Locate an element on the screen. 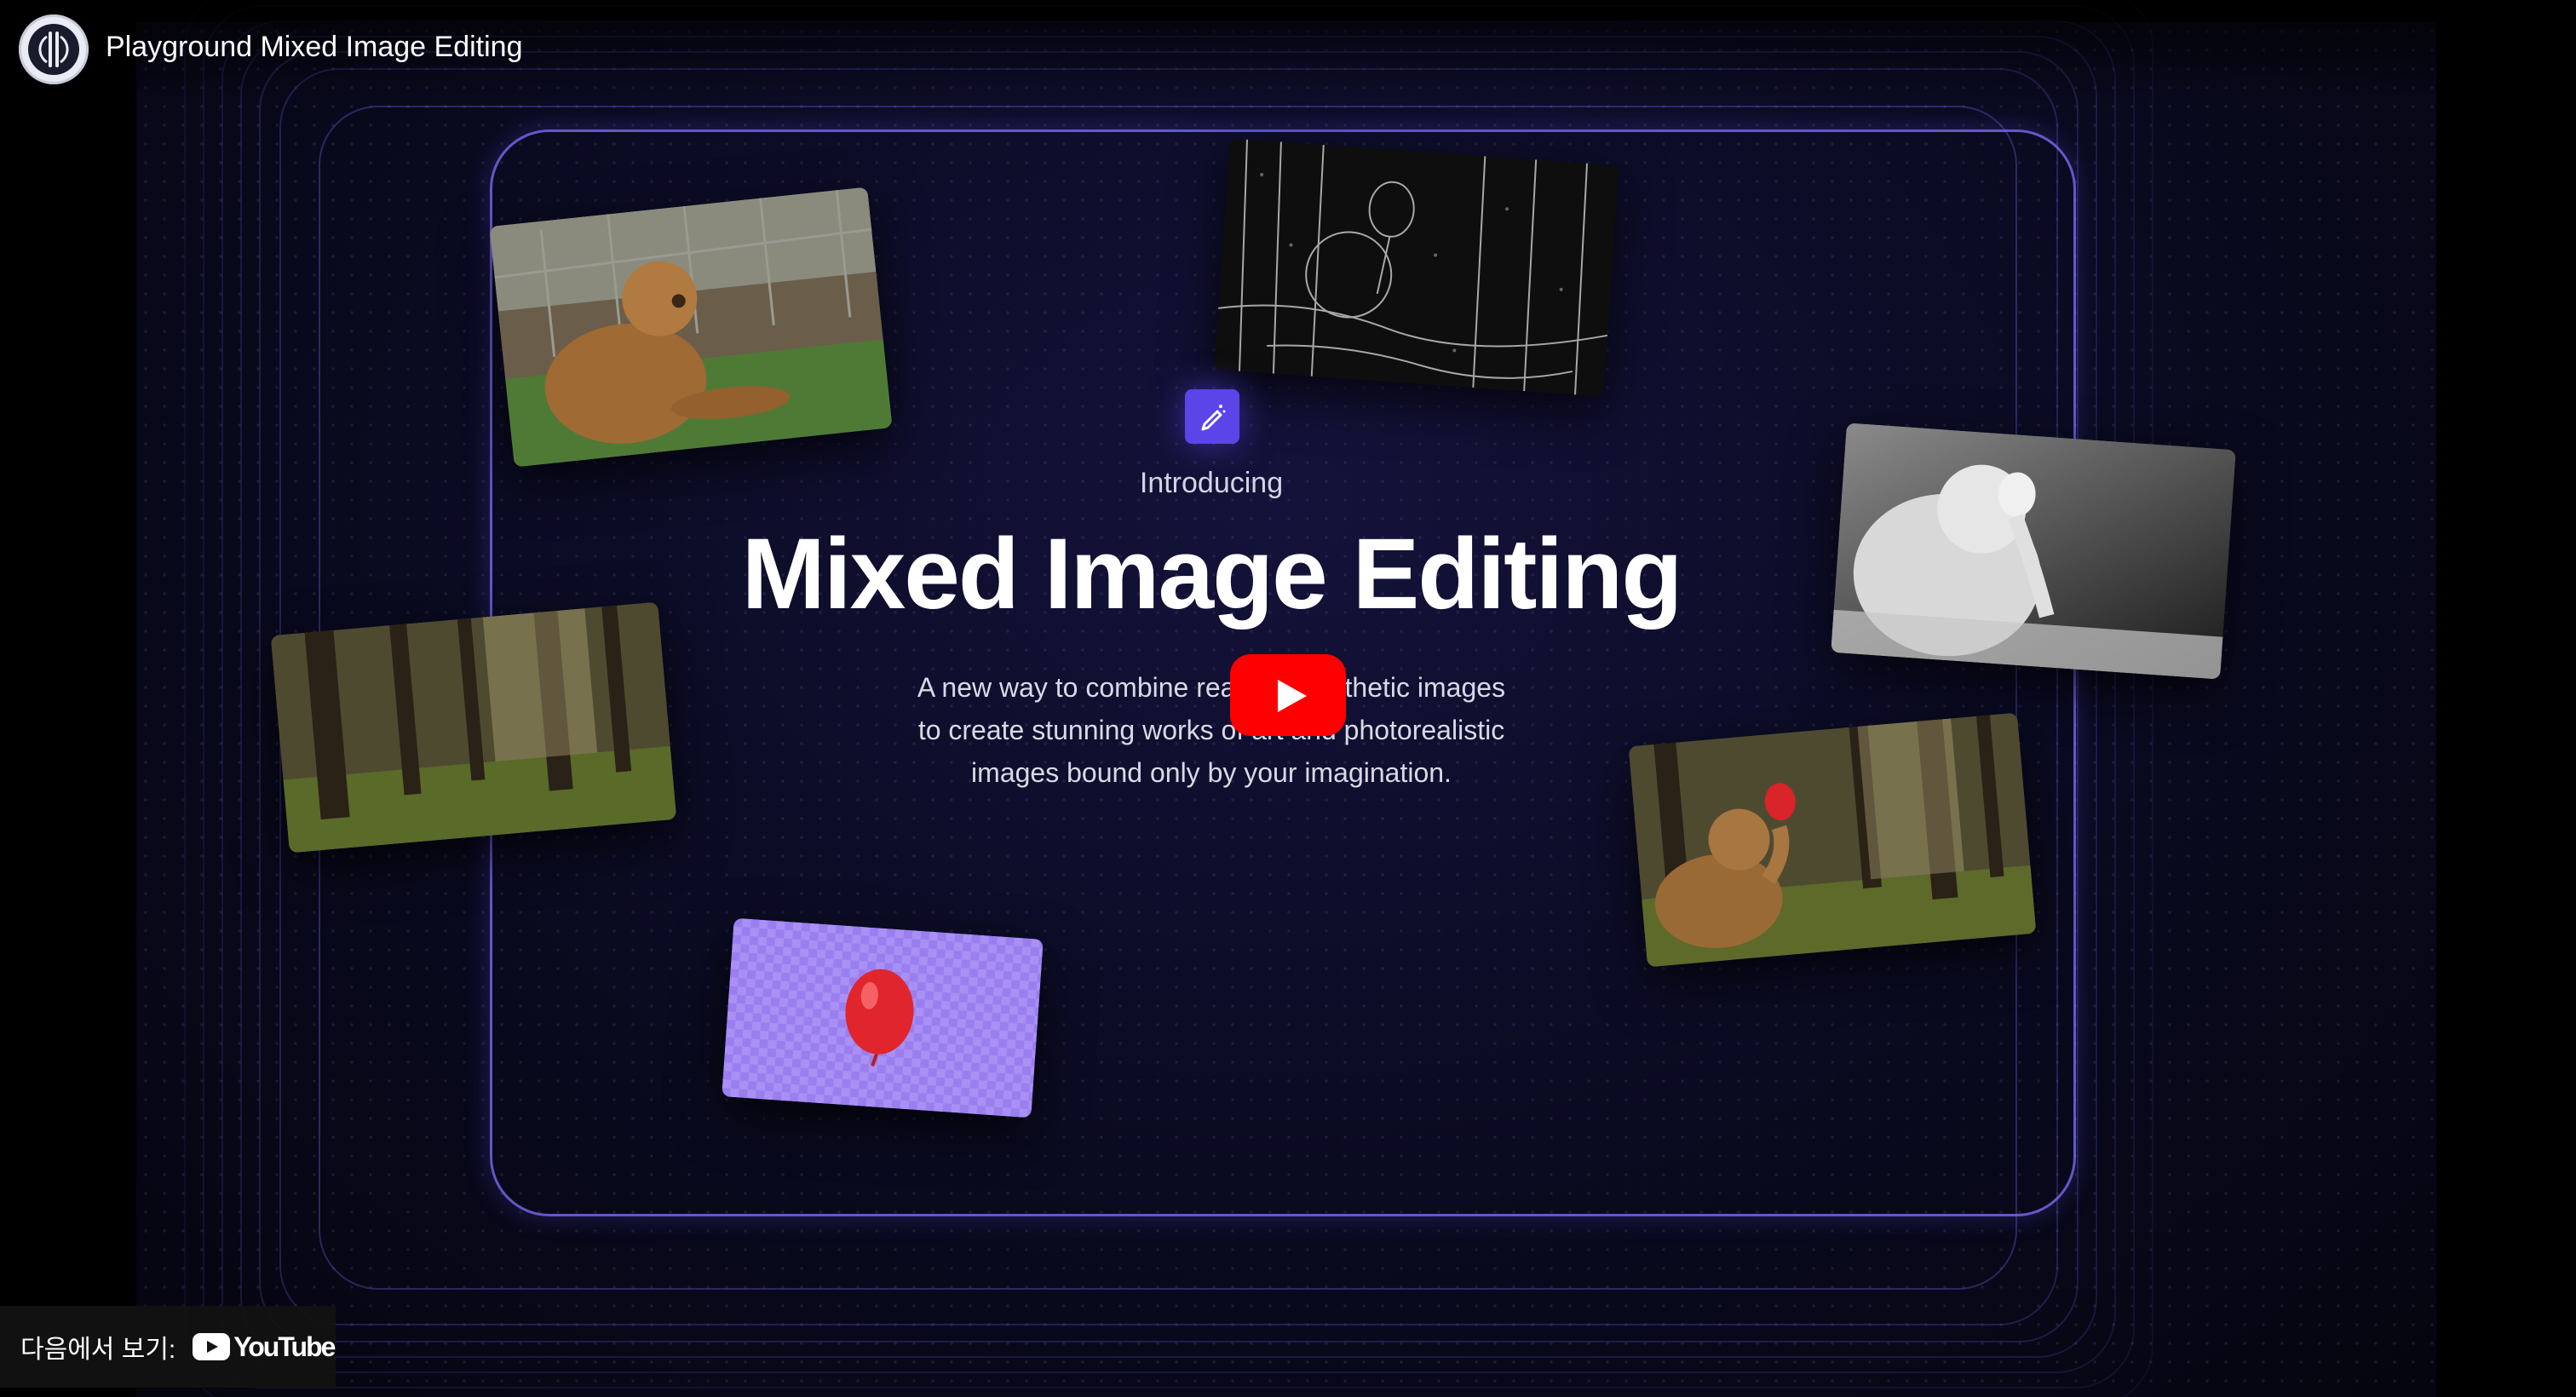  forest-photo-card is located at coordinates (474, 727).